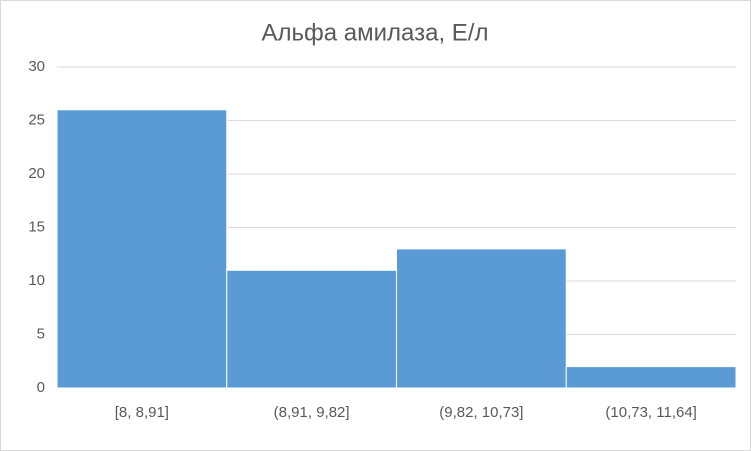 The image size is (751, 451). I want to click on y-tick-label: 25, so click(36, 119).